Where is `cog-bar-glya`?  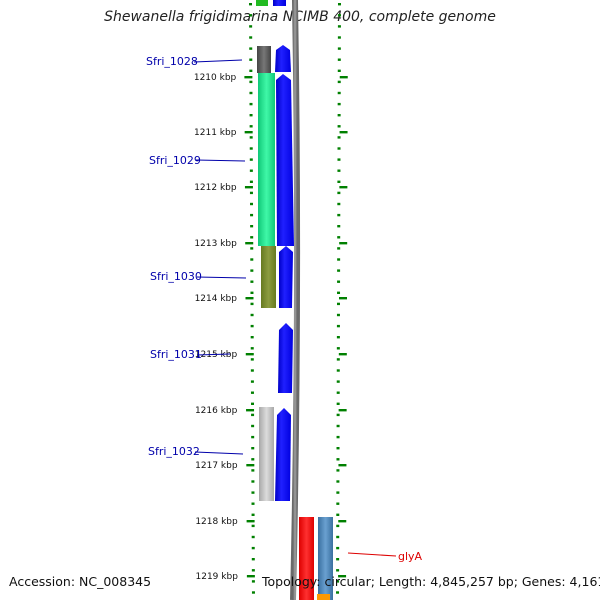
cog-bar-glya is located at coordinates (306, 558).